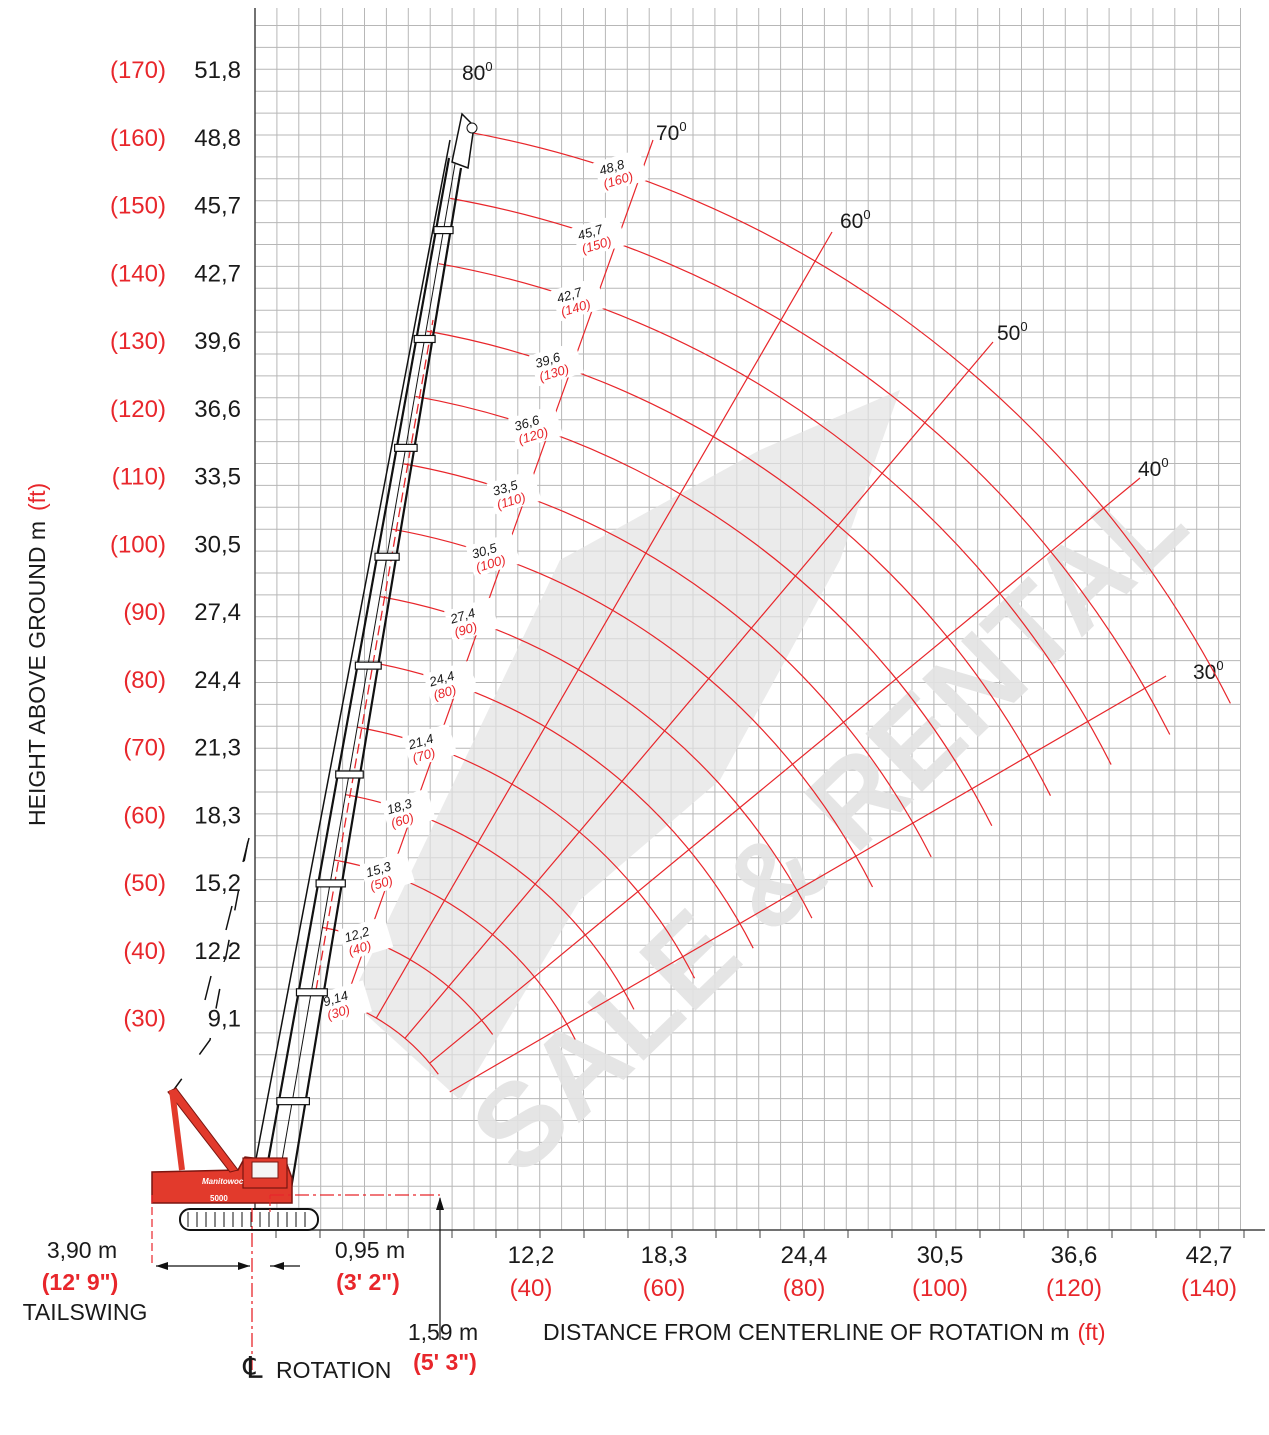  I want to click on height-tick-m: 15,2, so click(217, 883).